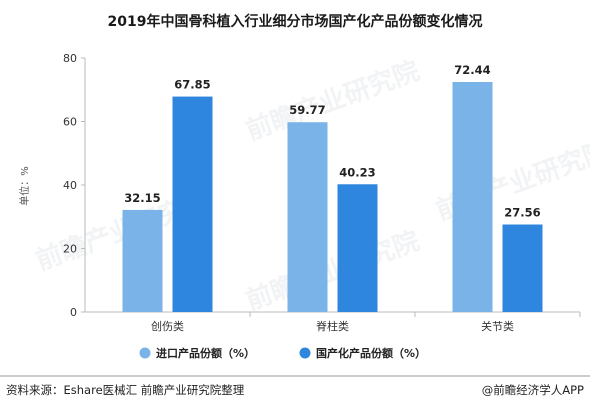 The height and width of the screenshot is (411, 590). I want to click on legend: 进口产品份额（%） 国产化产品份额（%）, so click(282, 353).